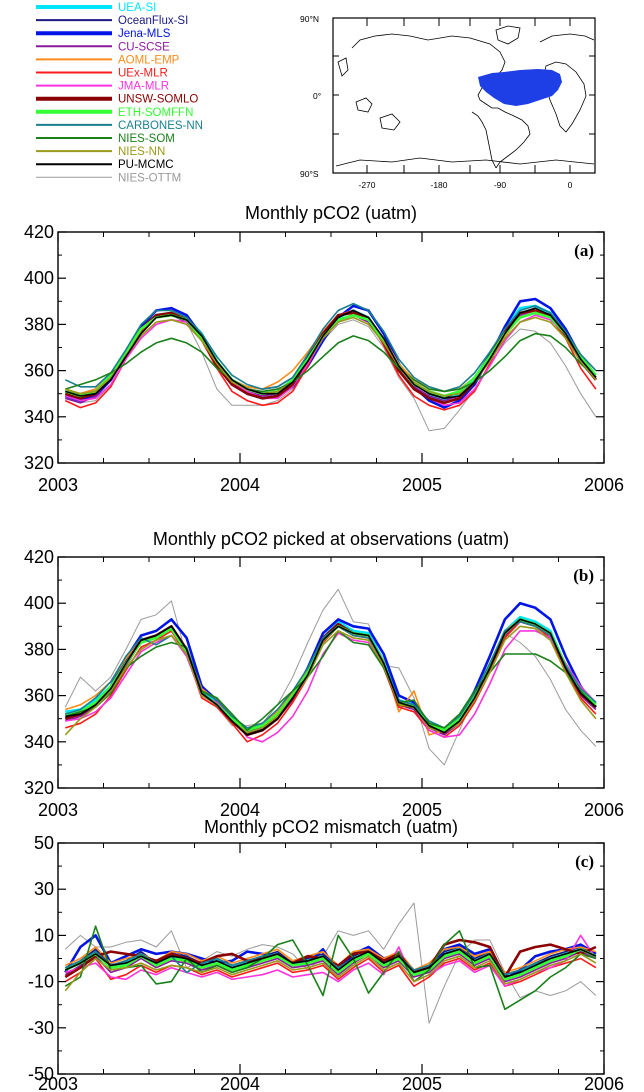  What do you see at coordinates (153, 21) in the screenshot?
I see `legend-label-oceanflux-si: OceanFlux-SI` at bounding box center [153, 21].